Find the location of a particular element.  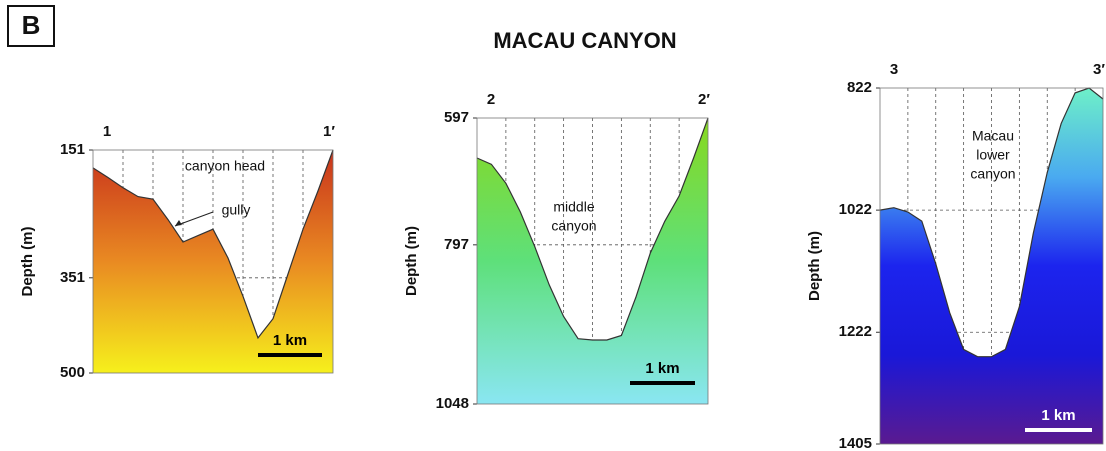

panel-label: B is located at coordinates (31, 25).